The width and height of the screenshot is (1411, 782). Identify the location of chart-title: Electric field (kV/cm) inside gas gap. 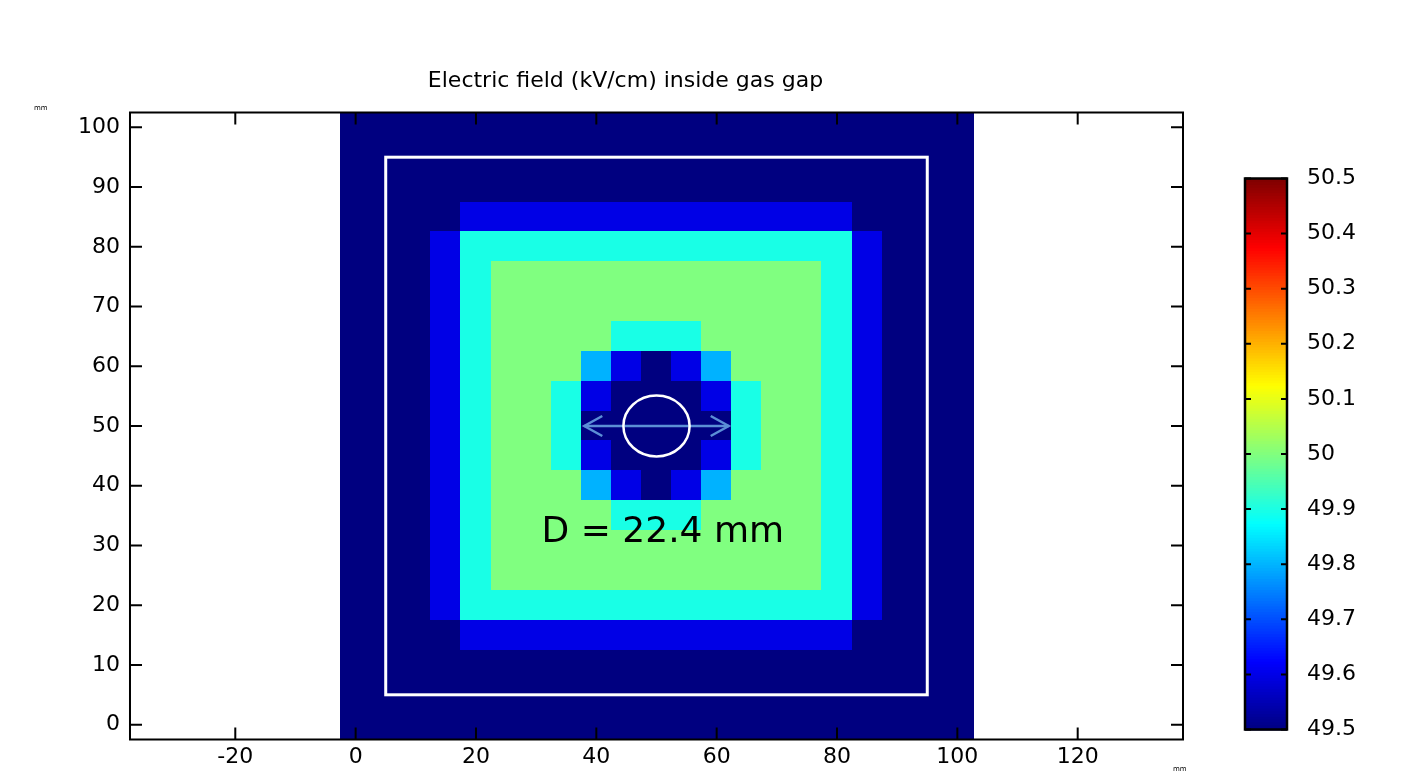
(625, 79).